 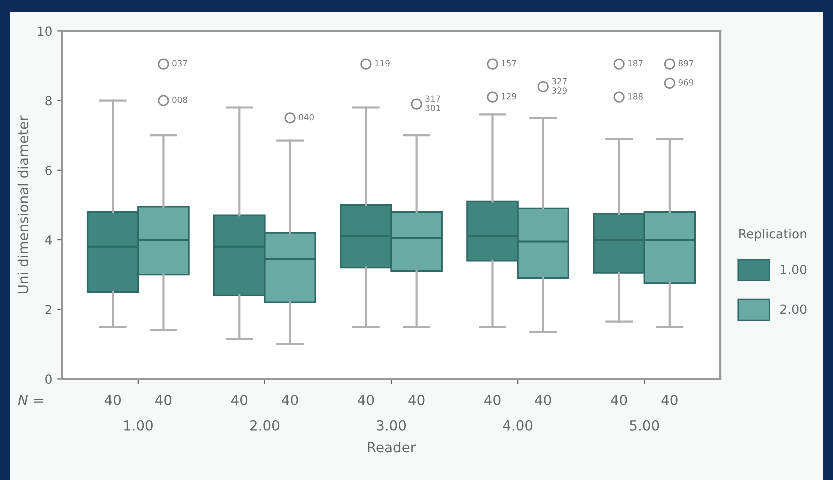 I want to click on legend-label: 2.00, so click(x=793, y=309).